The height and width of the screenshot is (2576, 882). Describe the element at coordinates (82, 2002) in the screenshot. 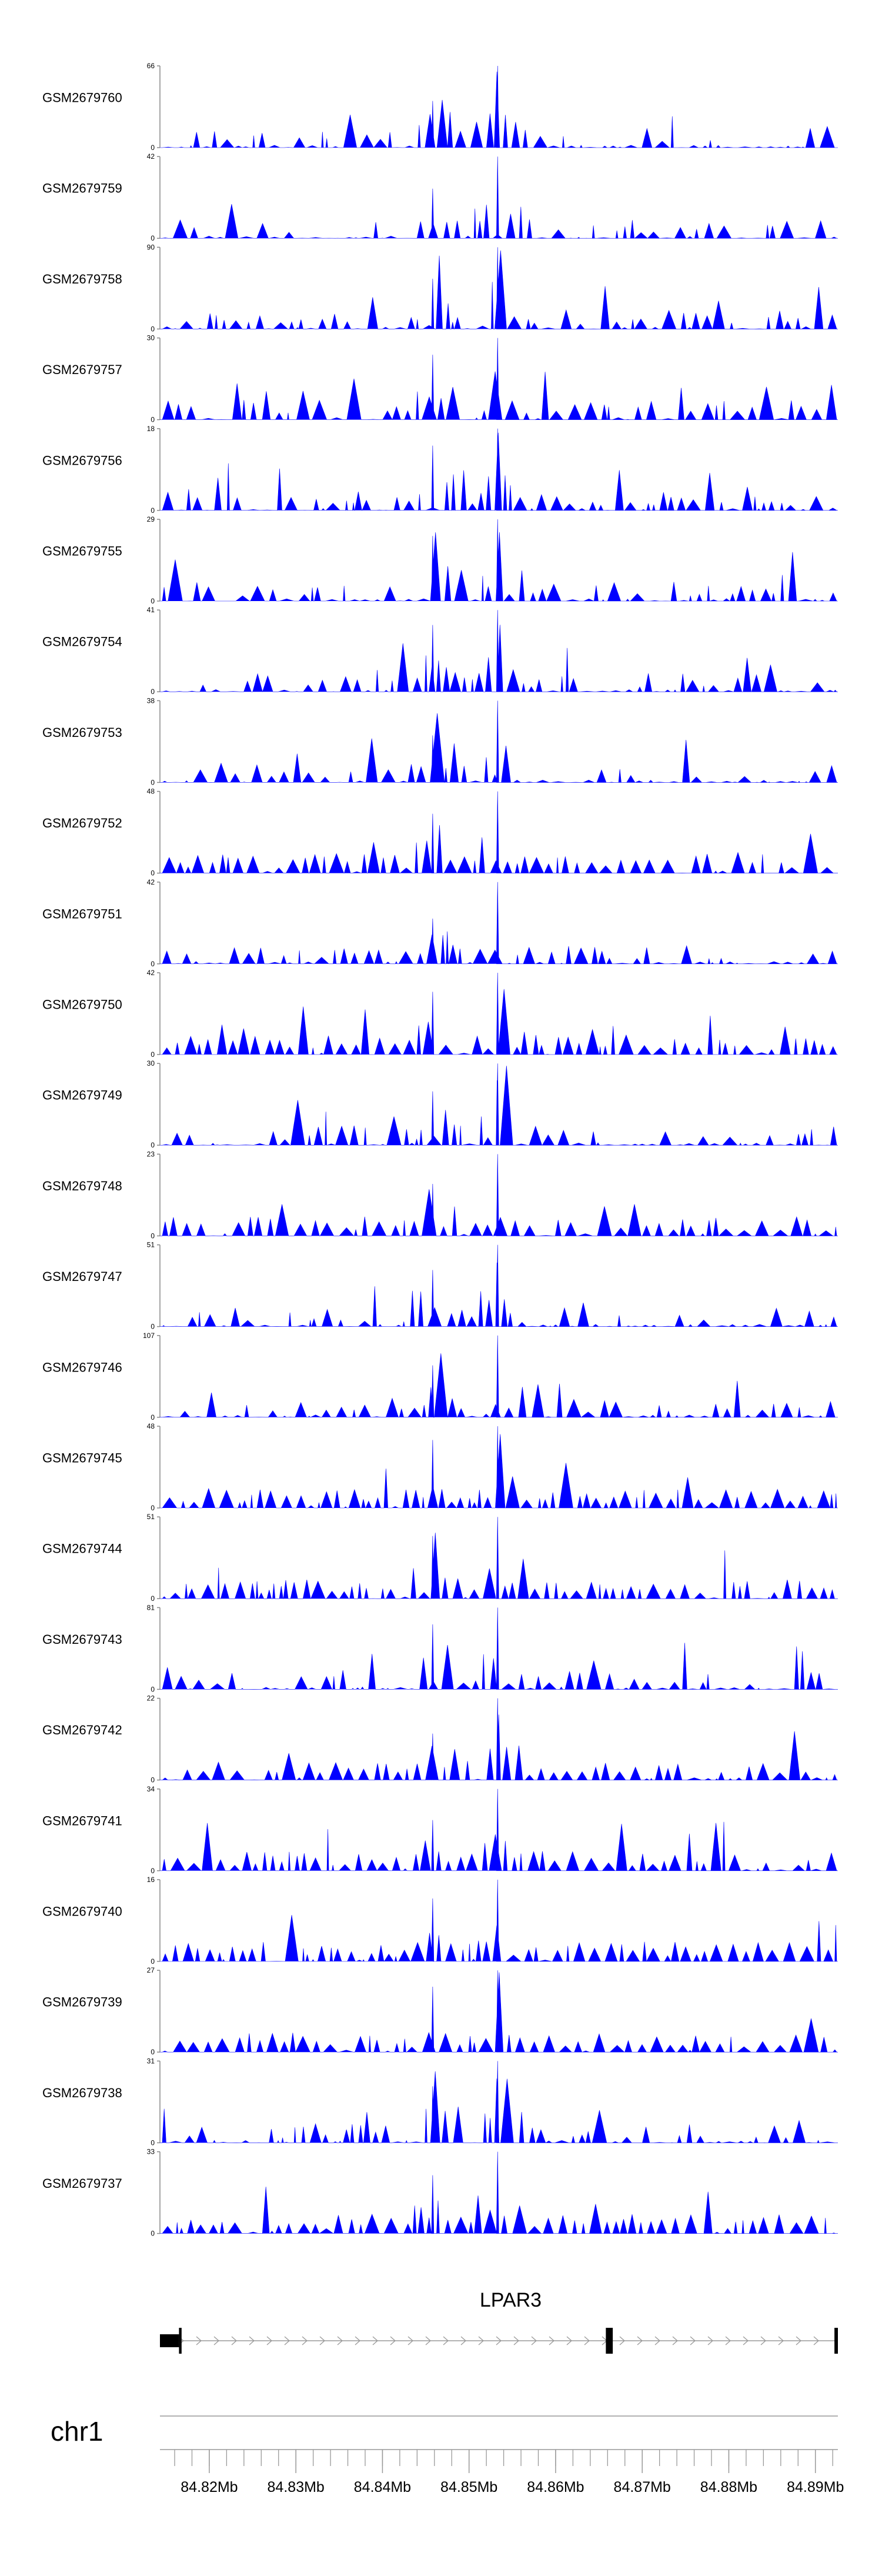

I see `track-name-label: GSM2679739` at that location.